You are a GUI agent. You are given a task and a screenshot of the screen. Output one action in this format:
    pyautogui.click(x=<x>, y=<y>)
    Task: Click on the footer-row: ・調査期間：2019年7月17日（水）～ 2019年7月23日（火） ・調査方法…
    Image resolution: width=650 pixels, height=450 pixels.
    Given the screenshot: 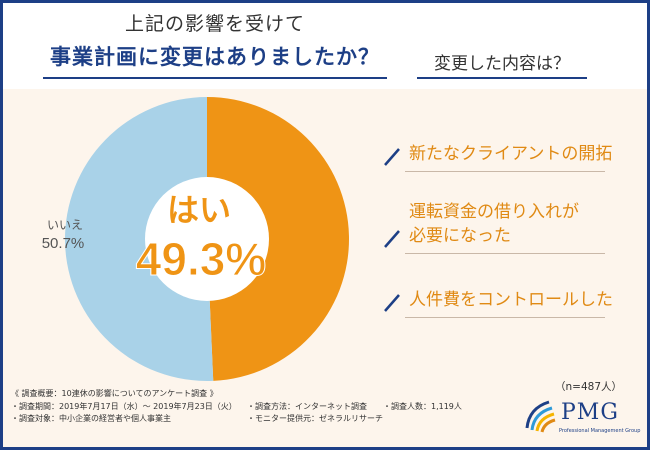 What is the action you would take?
    pyautogui.click(x=271, y=407)
    